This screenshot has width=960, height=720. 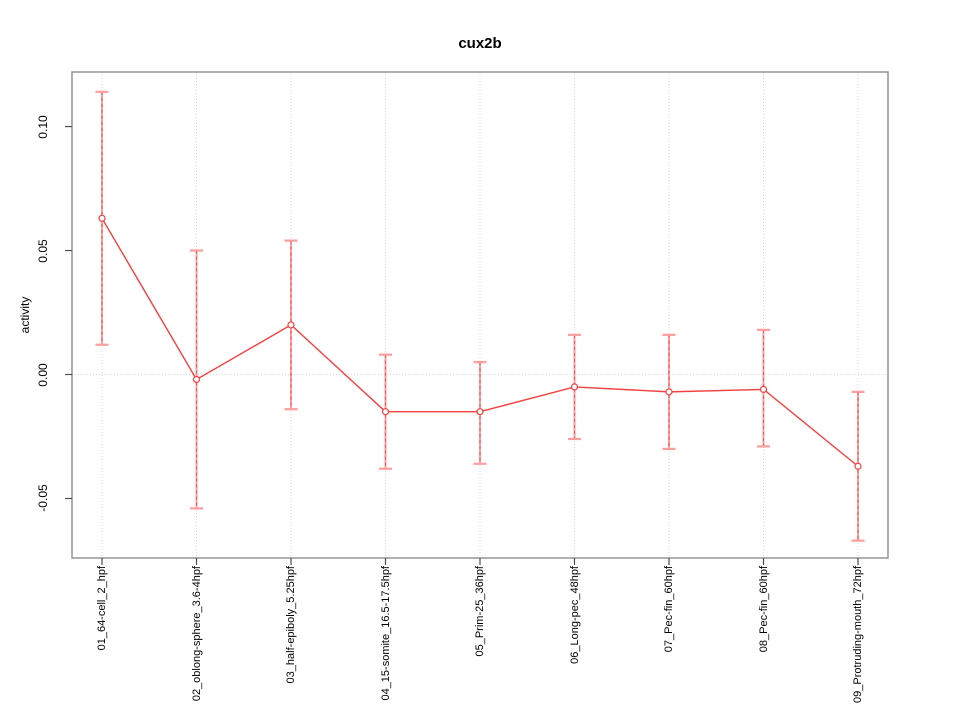 What do you see at coordinates (480, 43) in the screenshot?
I see `chart-title: cux2b` at bounding box center [480, 43].